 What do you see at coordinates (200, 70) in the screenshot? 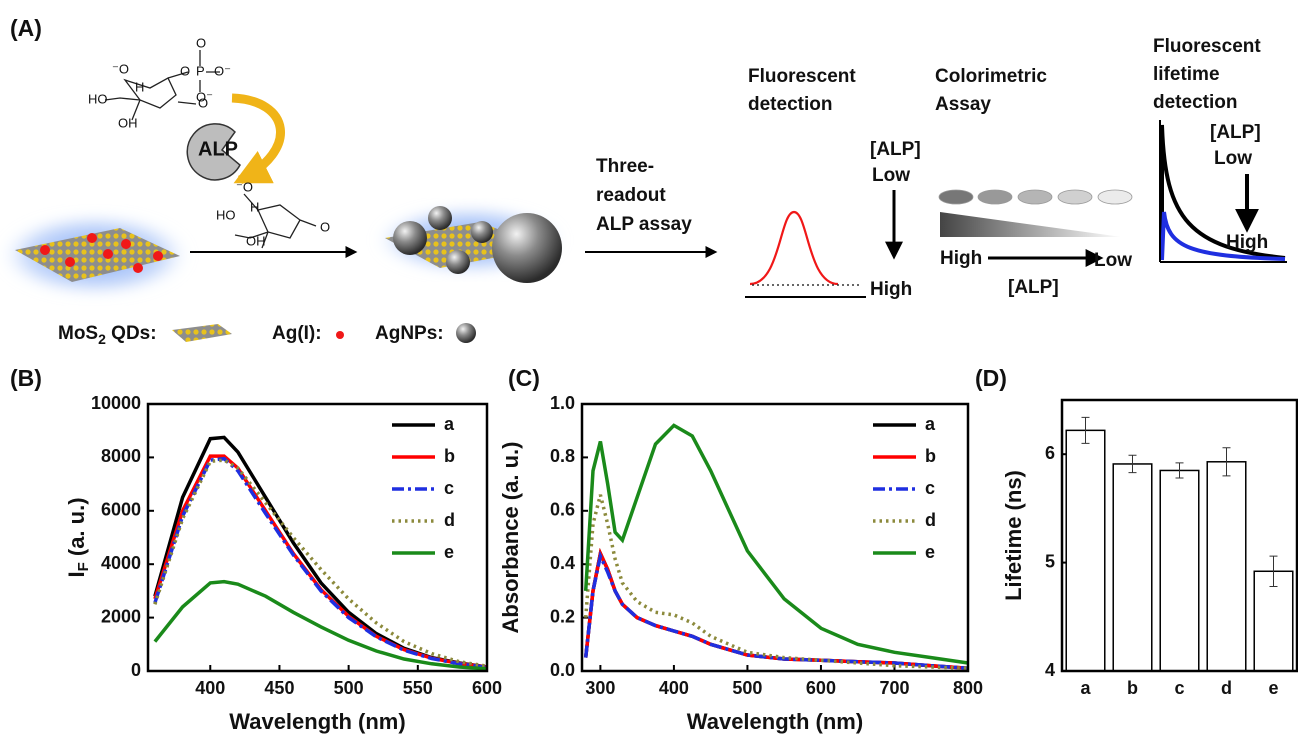
I see `atom: P` at bounding box center [200, 70].